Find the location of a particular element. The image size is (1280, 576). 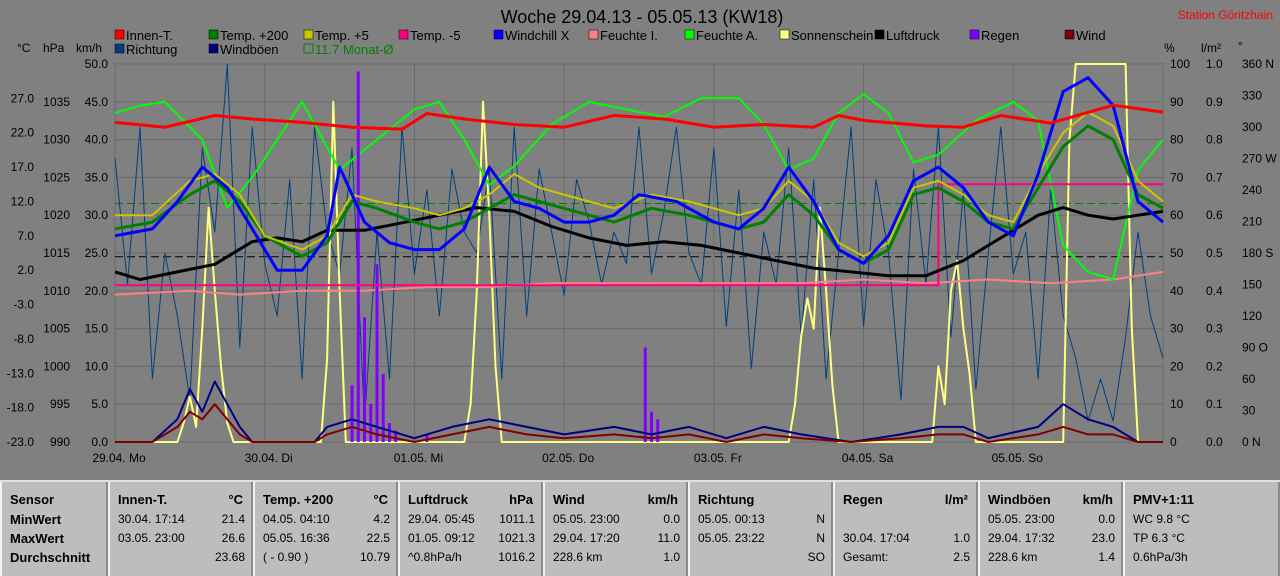

tick-x-01-05-mi: 01.05. Mi is located at coordinates (418, 458).